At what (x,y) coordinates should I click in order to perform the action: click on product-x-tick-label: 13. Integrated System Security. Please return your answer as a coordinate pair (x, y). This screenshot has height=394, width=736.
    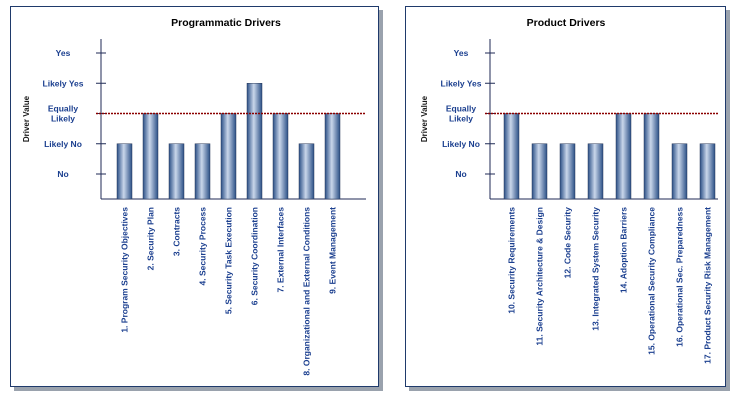
    Looking at the image, I should click on (595, 269).